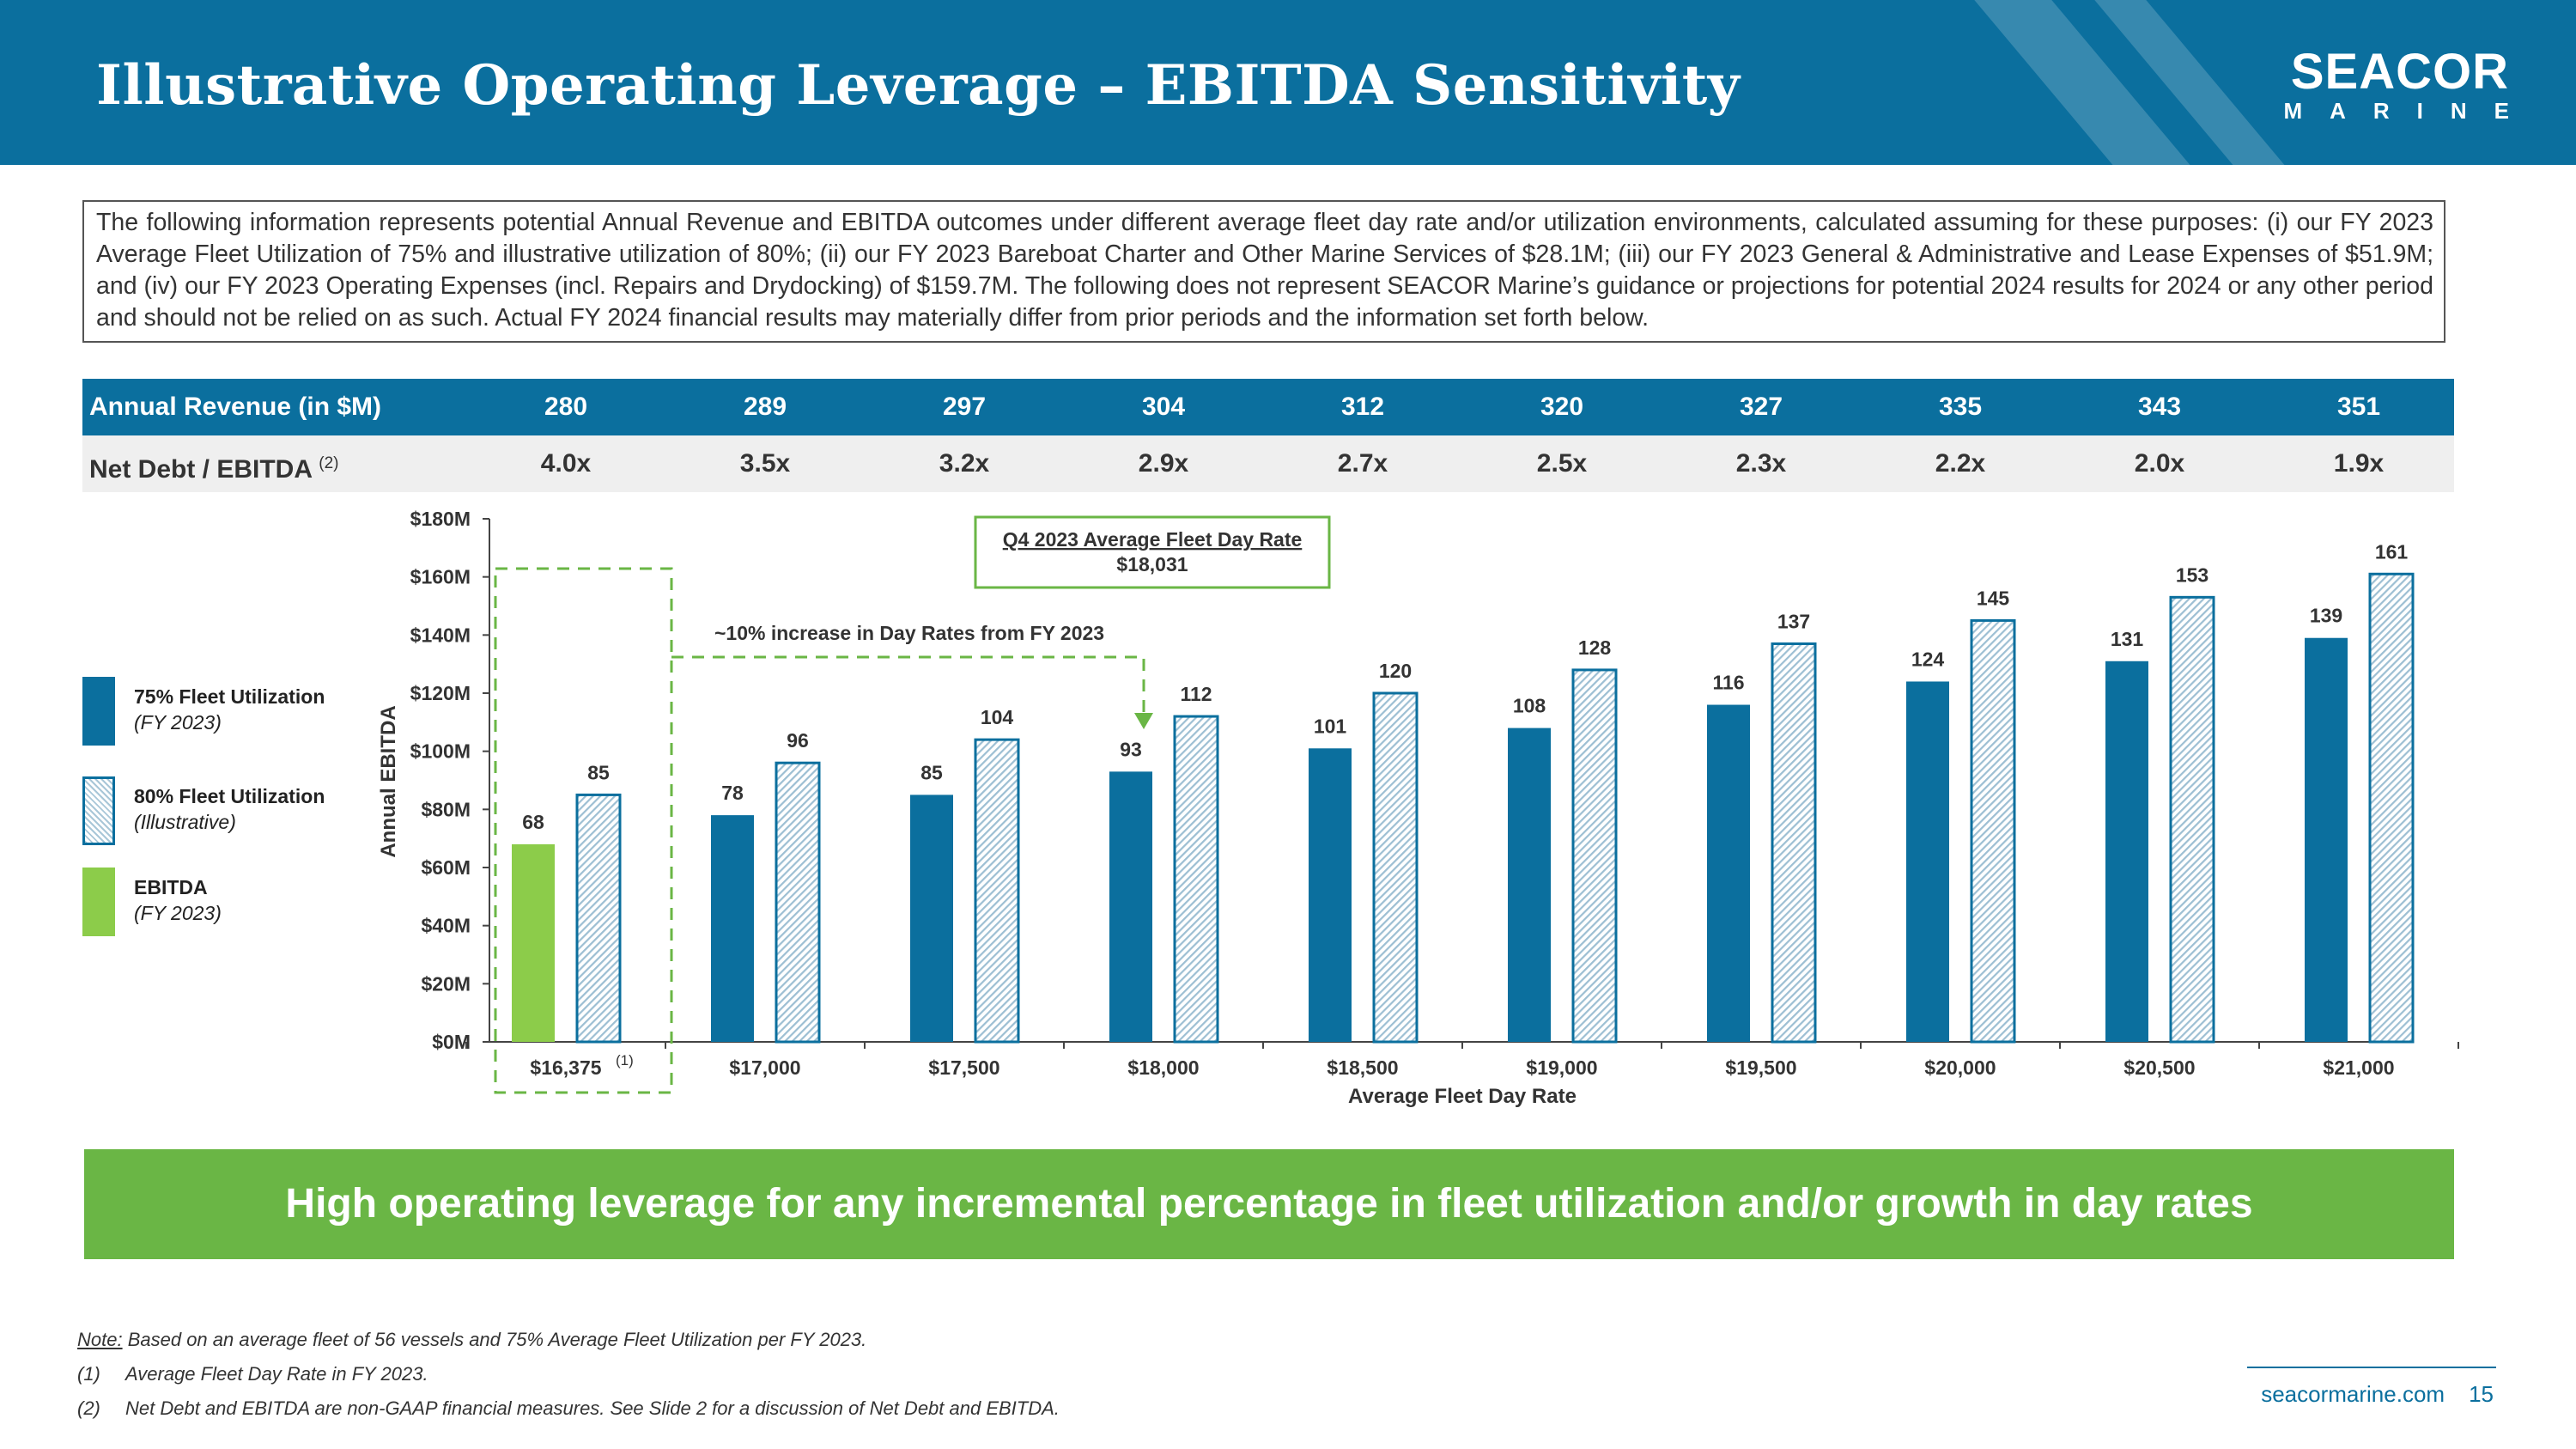  What do you see at coordinates (441, 519) in the screenshot?
I see `y-tick-label: $180M` at bounding box center [441, 519].